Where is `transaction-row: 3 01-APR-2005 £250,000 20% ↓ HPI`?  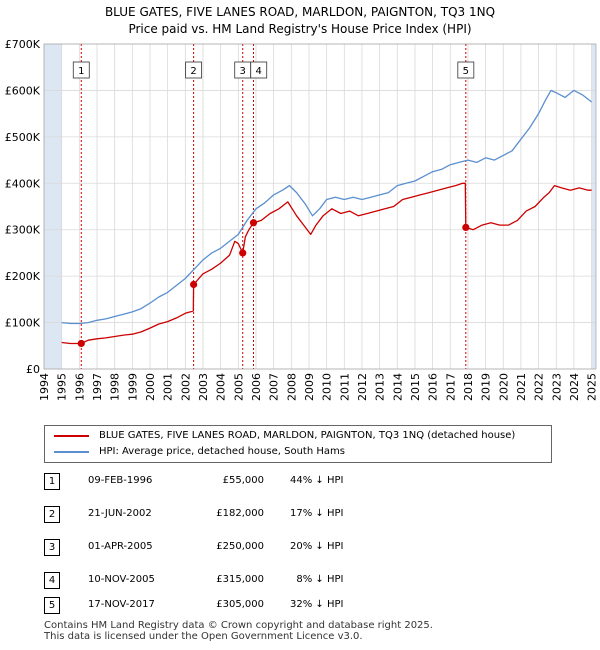
transaction-row: 3 01-APR-2005 £250,000 20% ↓ HPI is located at coordinates (300, 548).